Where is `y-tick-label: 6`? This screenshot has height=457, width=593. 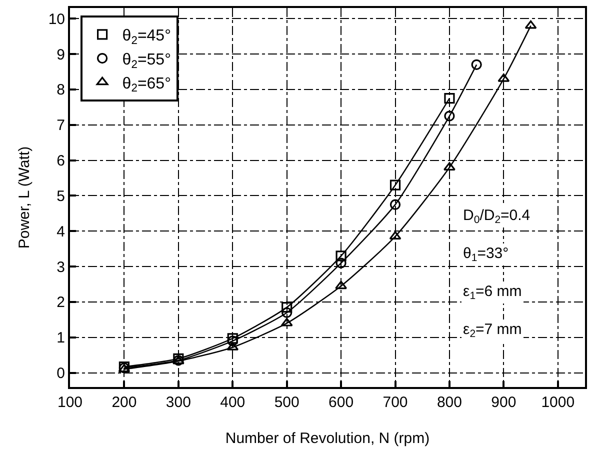 y-tick-label: 6 is located at coordinates (60, 161).